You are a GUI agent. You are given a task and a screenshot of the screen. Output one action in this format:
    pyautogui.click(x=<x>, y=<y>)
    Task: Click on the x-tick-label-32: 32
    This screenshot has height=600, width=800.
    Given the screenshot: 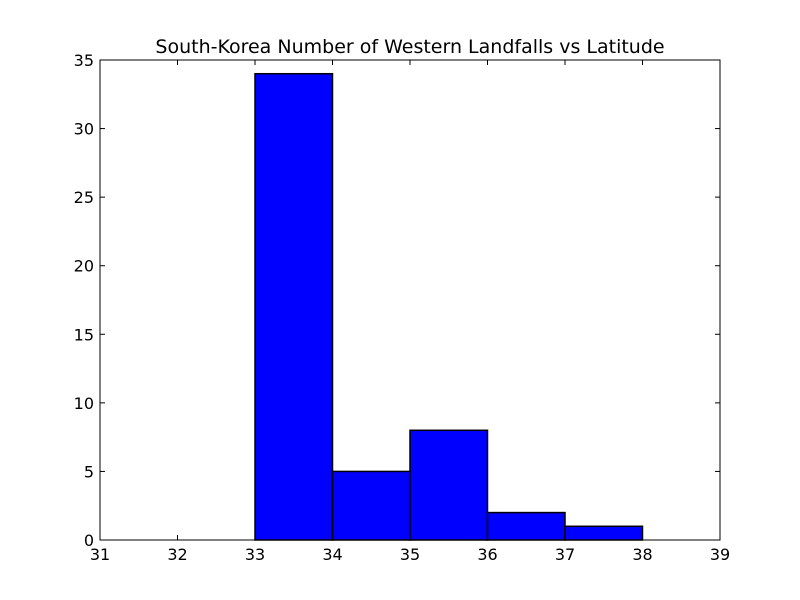 What is the action you would take?
    pyautogui.click(x=177, y=554)
    